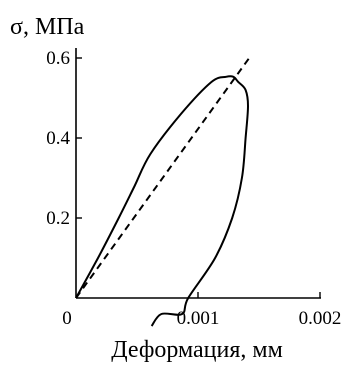 This screenshot has height=365, width=347. I want to click on x-tick-label: 0.001, so click(198, 318).